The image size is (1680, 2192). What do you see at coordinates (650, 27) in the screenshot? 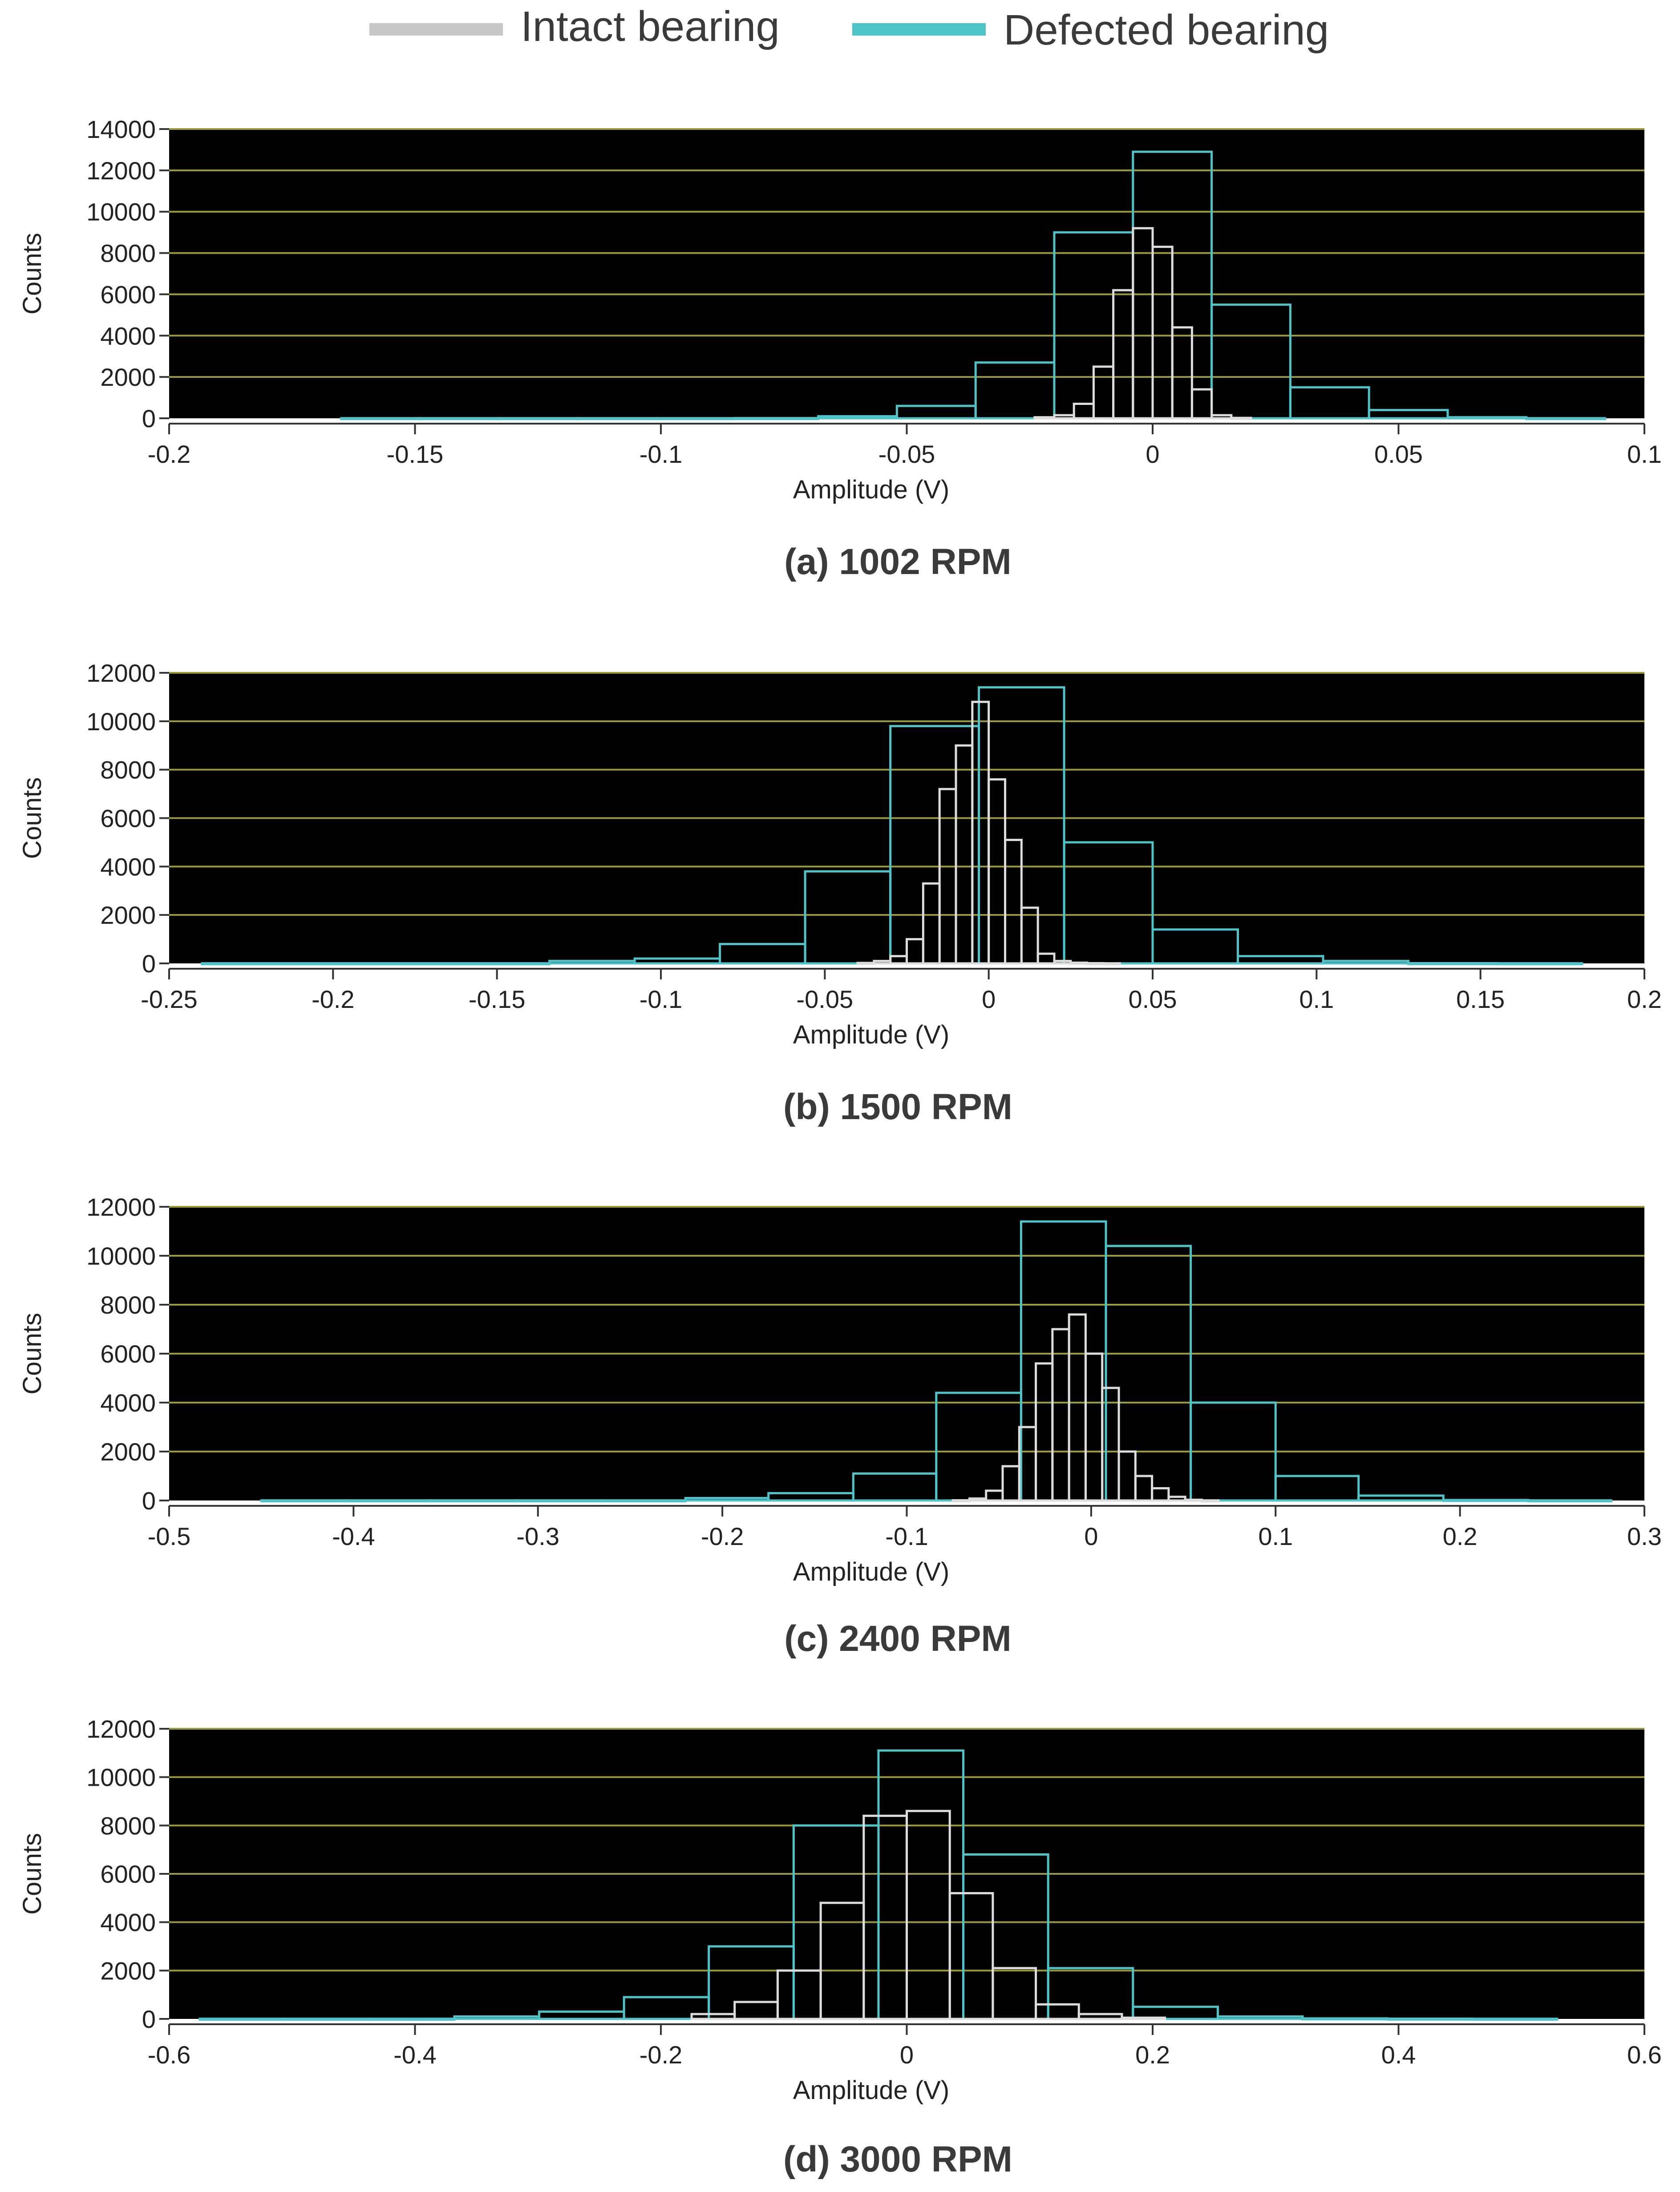
I see `legend-label-intact: Intact bearing` at bounding box center [650, 27].